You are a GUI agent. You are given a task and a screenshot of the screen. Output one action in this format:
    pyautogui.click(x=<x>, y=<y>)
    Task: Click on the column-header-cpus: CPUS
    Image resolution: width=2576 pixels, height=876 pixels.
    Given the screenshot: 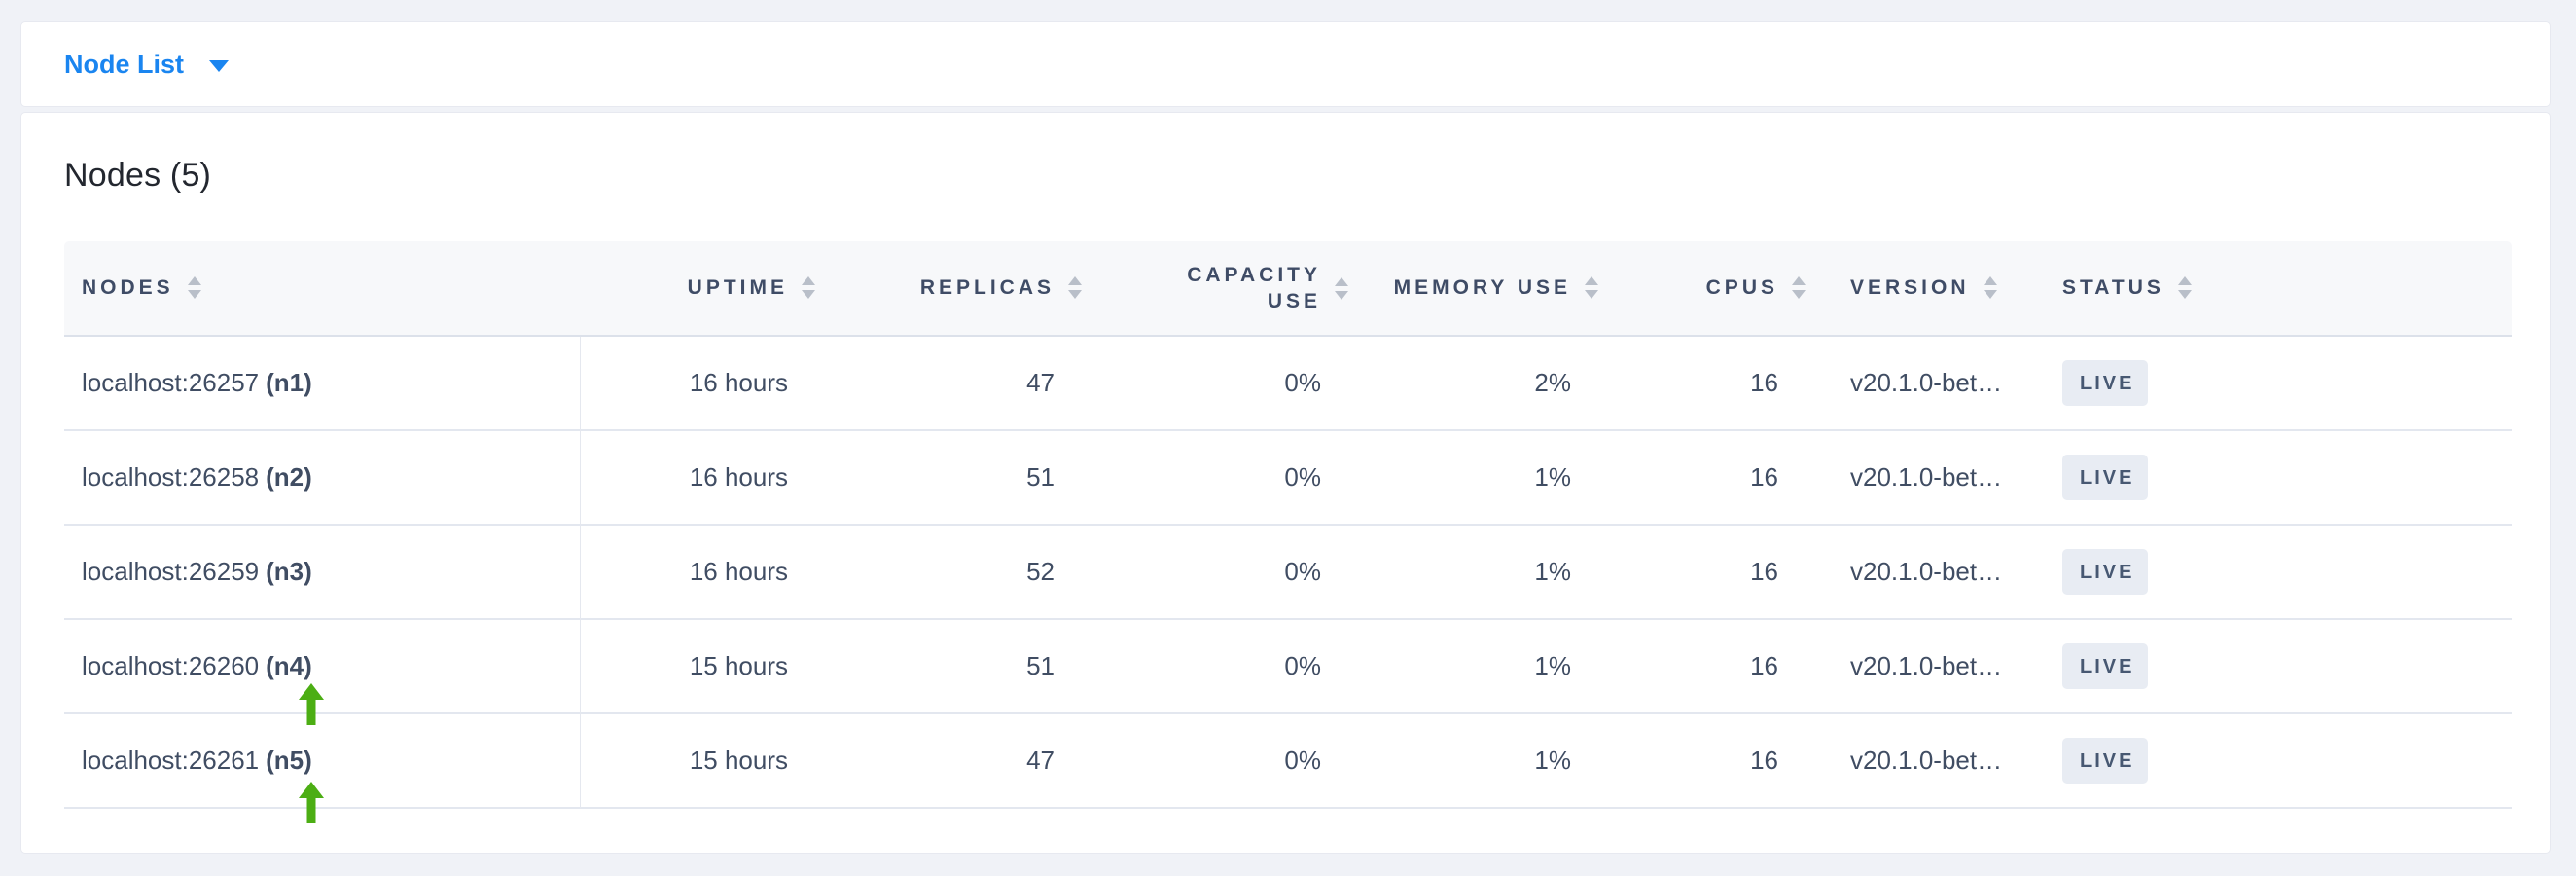 What is the action you would take?
    pyautogui.click(x=1694, y=289)
    